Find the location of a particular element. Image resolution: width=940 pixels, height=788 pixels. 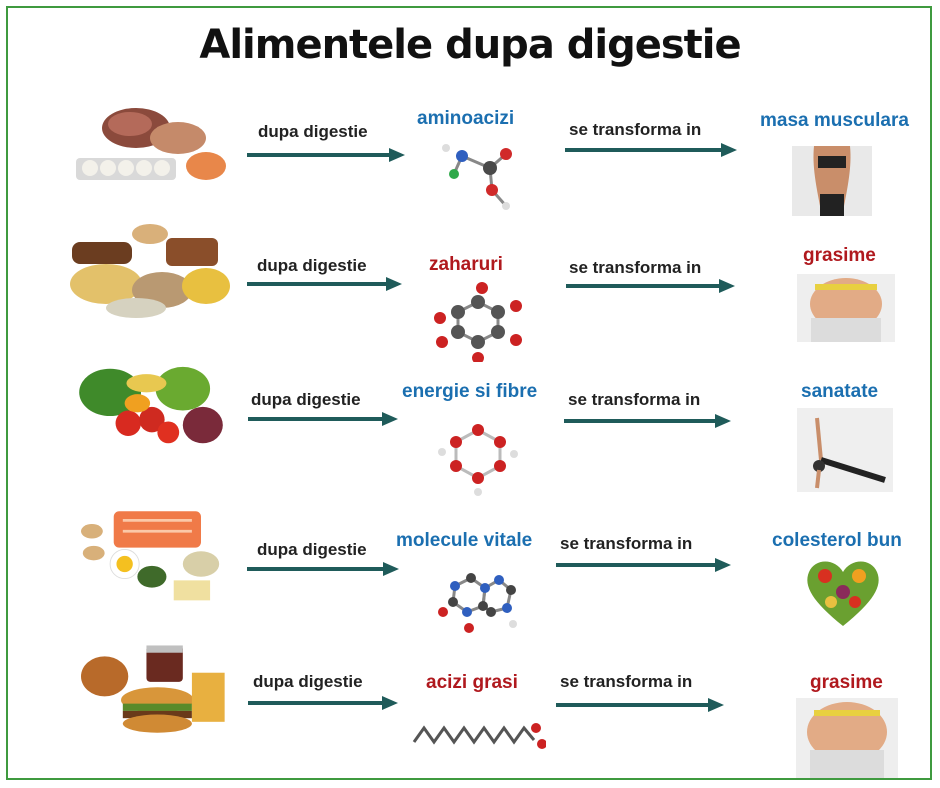

product-label: energie si fibre is located at coordinates (470, 391).